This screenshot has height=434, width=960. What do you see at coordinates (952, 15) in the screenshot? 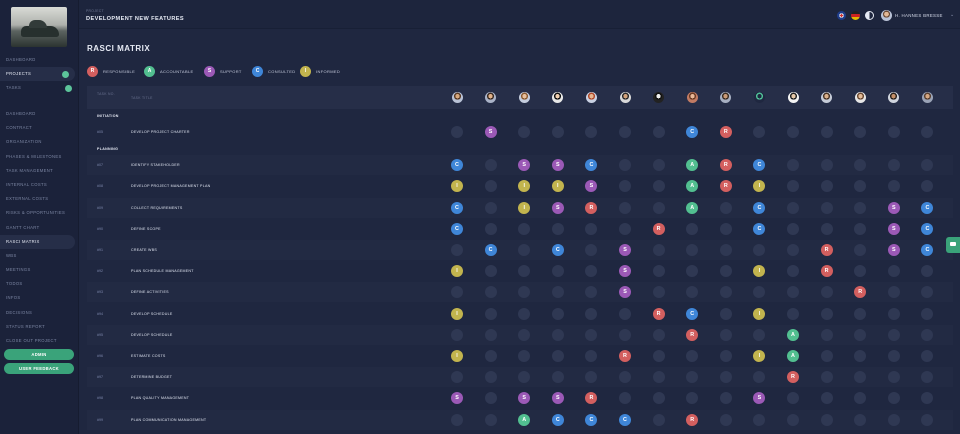
I see `chevron-down-icon: ⌄` at bounding box center [952, 15].